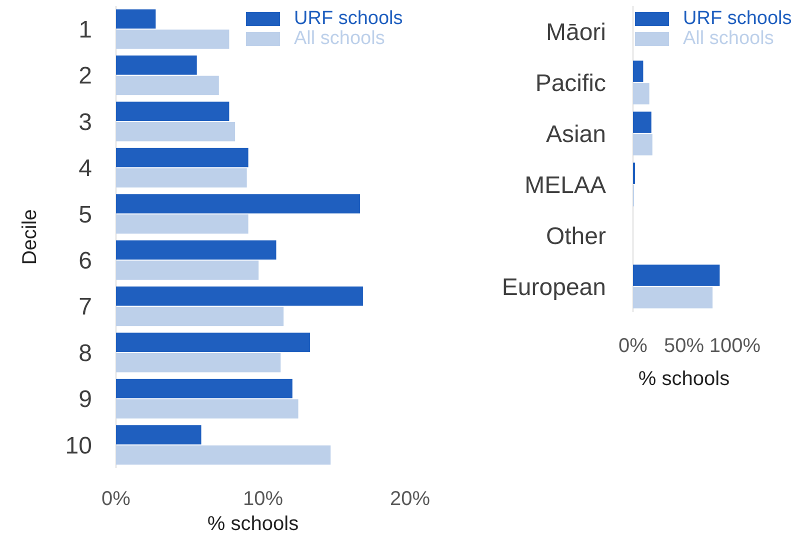  Describe the element at coordinates (410, 499) in the screenshot. I see `x-tick-label: 20%` at that location.